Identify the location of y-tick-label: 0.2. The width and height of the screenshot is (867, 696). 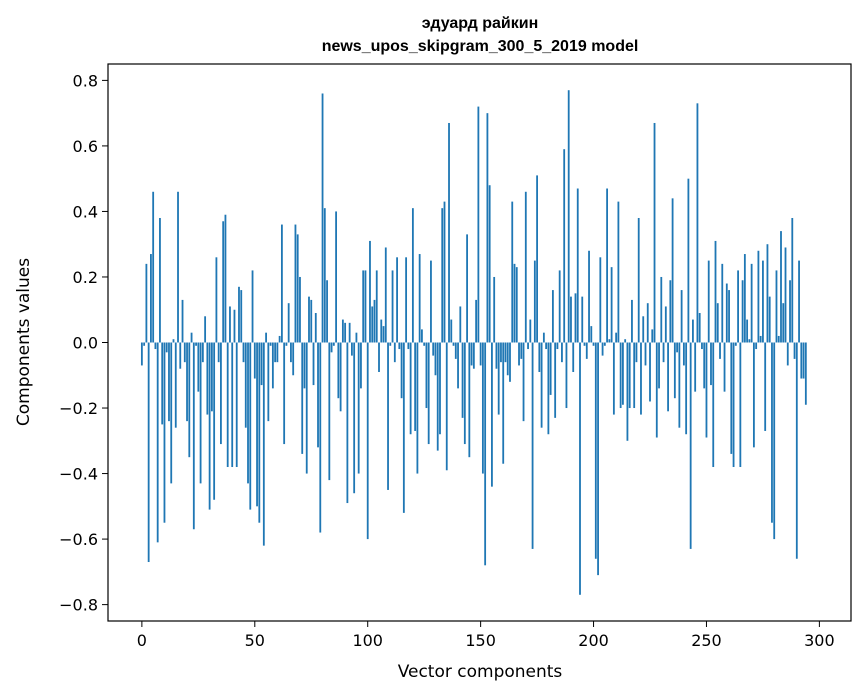
(85, 277).